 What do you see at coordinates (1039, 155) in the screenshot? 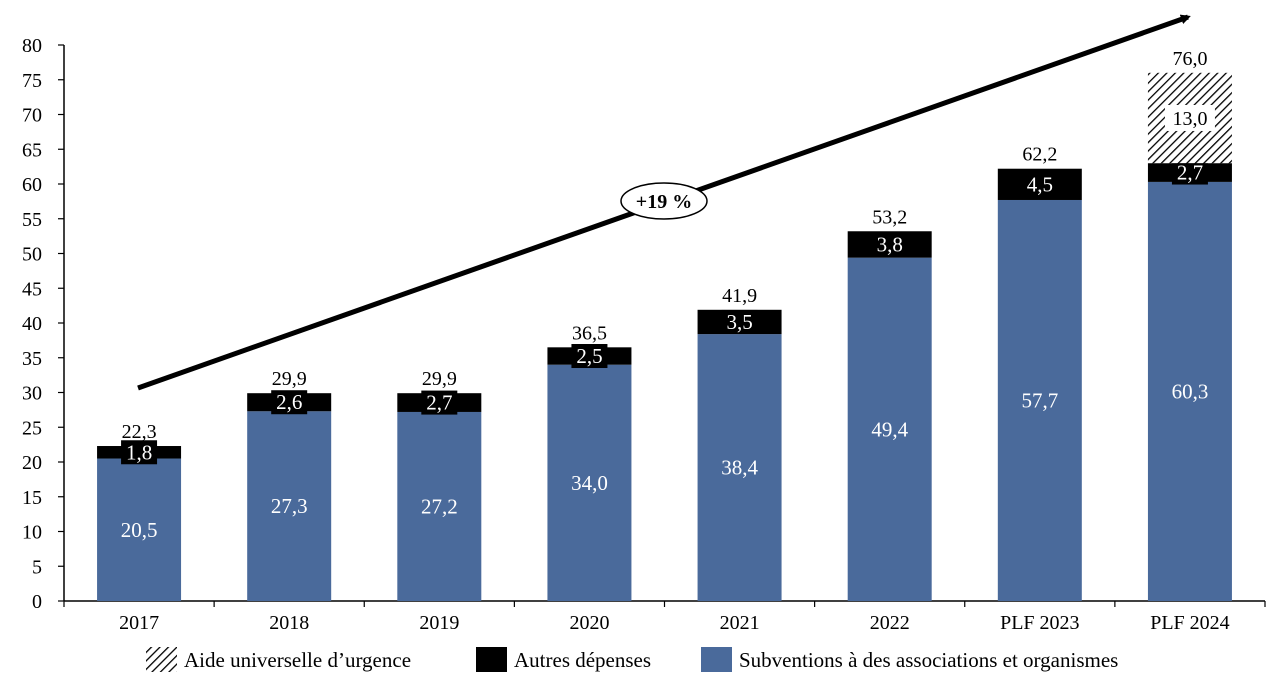
I see `total-label: 62,2` at bounding box center [1039, 155].